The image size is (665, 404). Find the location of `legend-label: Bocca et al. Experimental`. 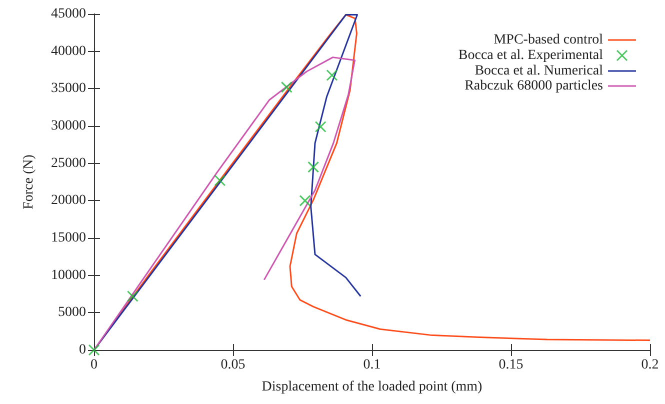

legend-label: Bocca et al. Experimental is located at coordinates (531, 55).